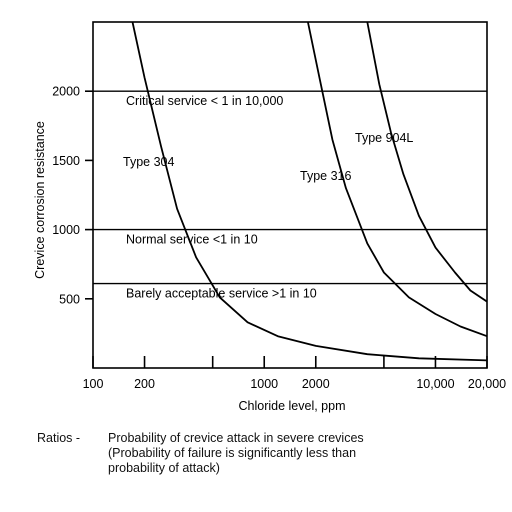 This screenshot has width=512, height=512. What do you see at coordinates (144, 384) in the screenshot?
I see `x-tick-label: 200` at bounding box center [144, 384].